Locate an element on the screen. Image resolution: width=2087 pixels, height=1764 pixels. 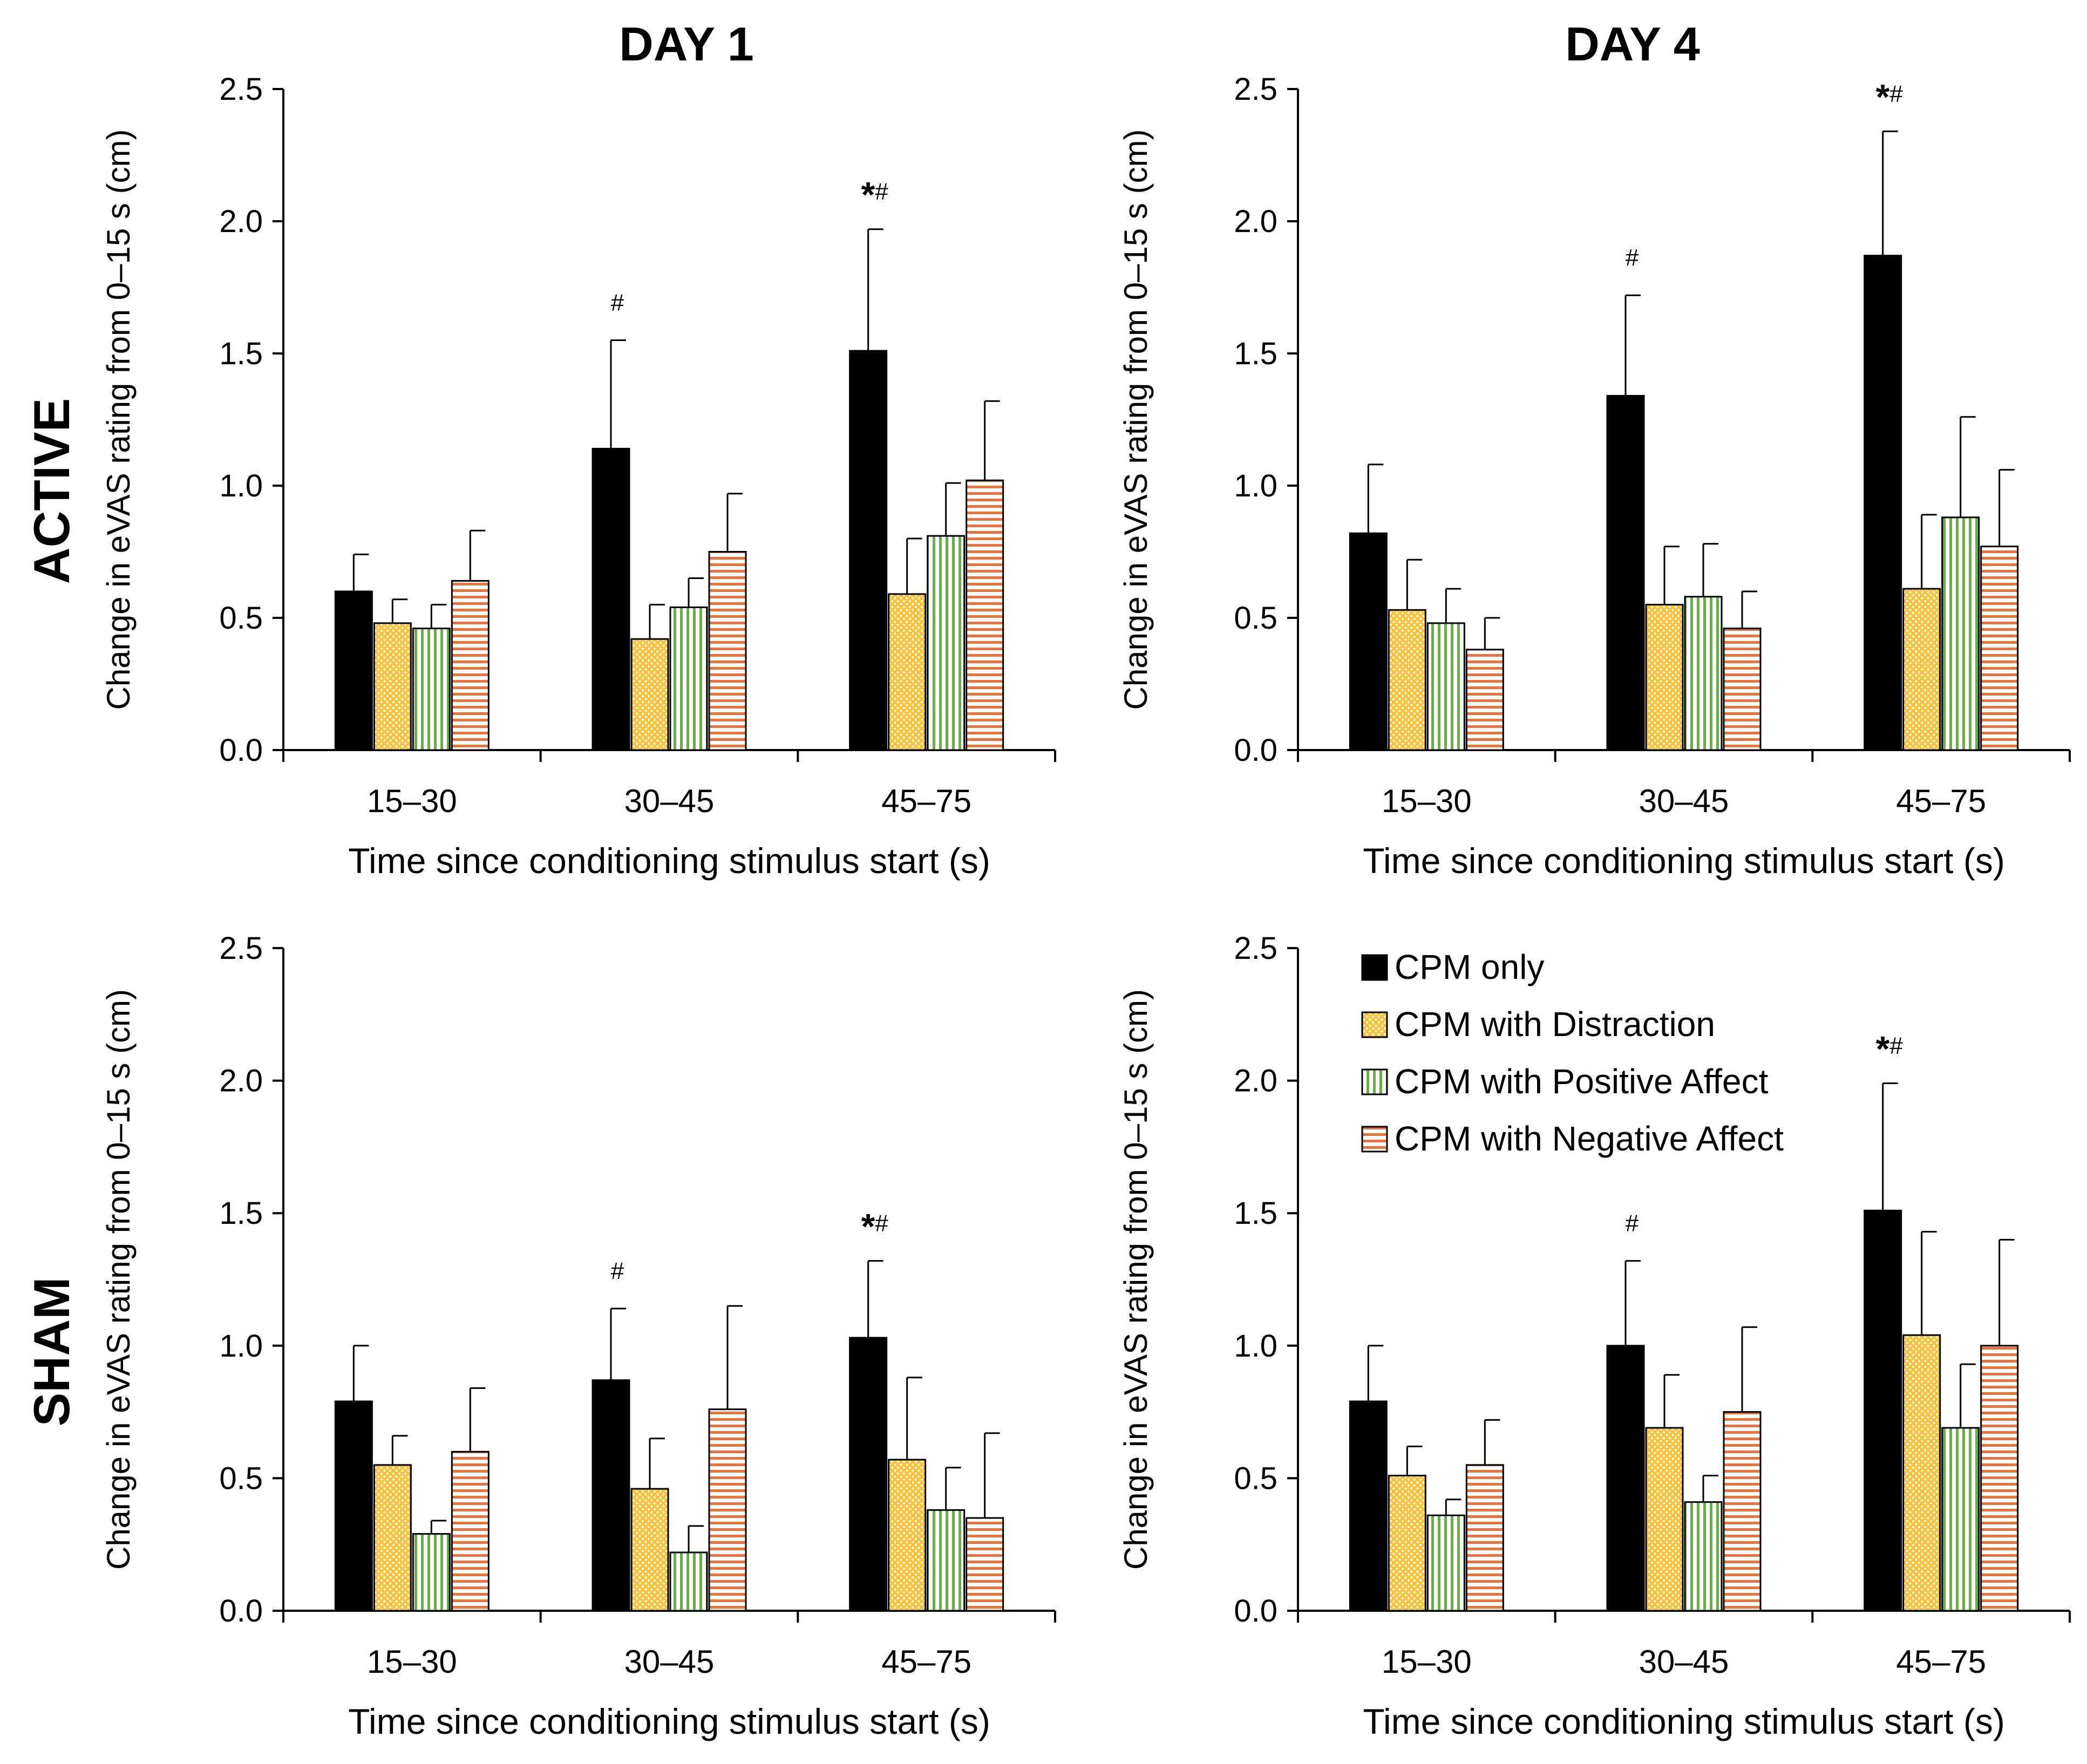
row-title-sham: SHAM is located at coordinates (51, 1352).